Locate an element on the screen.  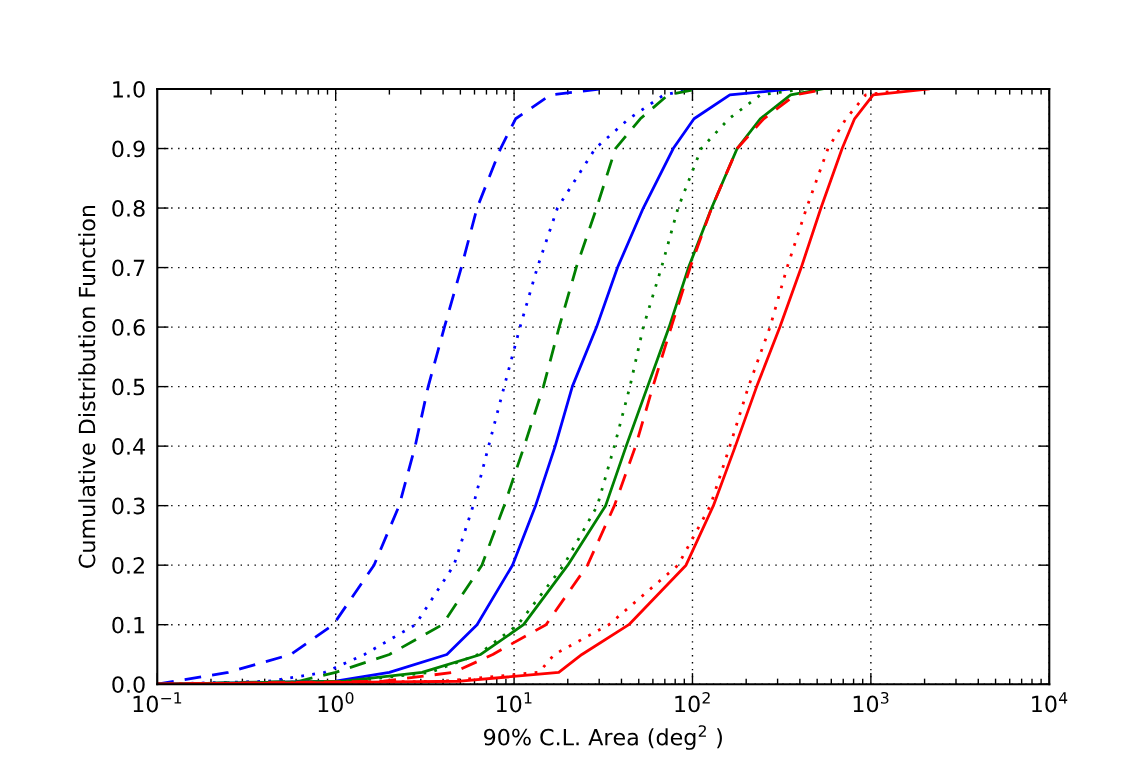
y-tick-label: 0.4 is located at coordinates (128, 446).